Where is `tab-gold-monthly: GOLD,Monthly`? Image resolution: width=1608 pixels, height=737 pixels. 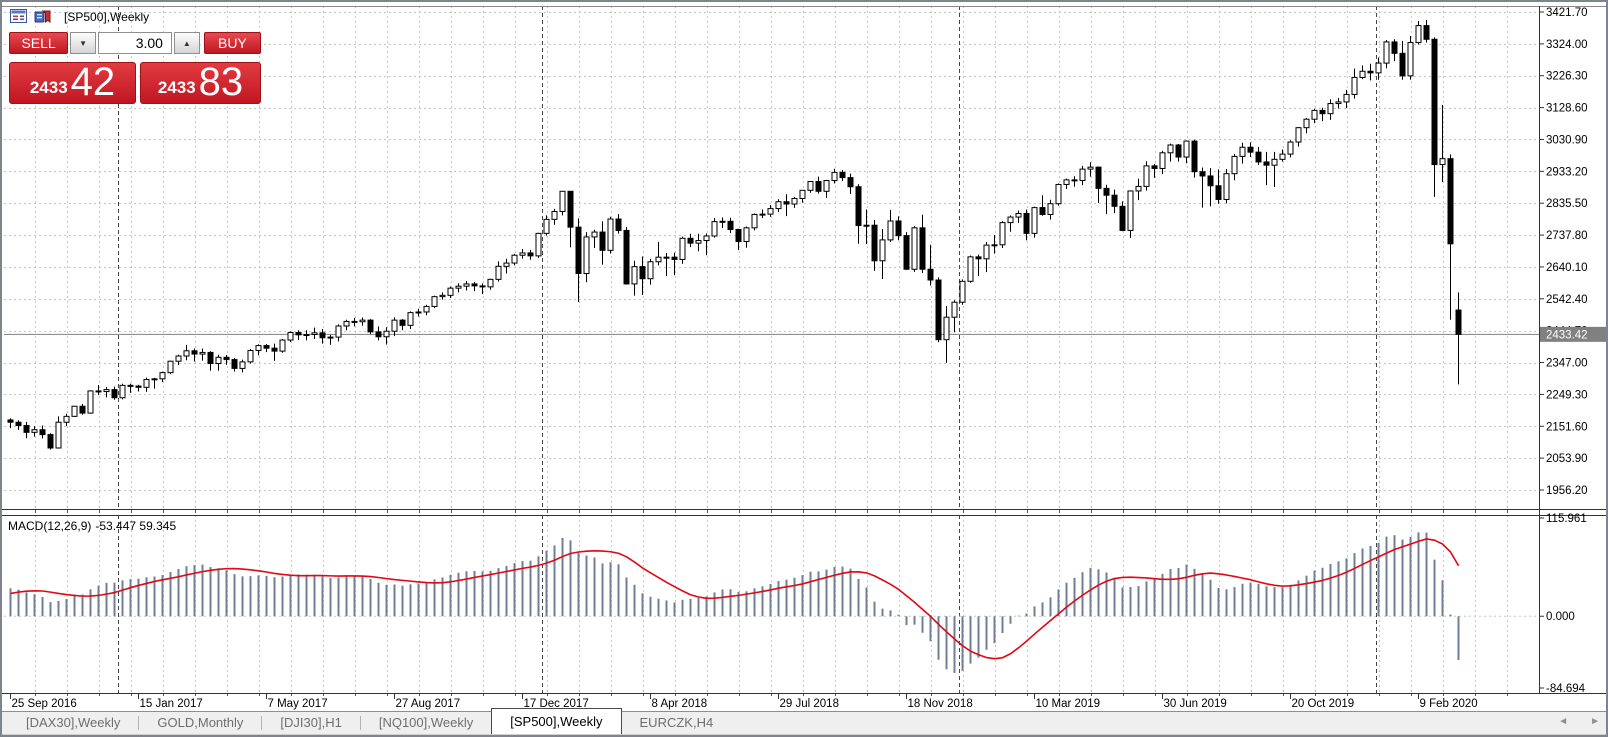 tab-gold-monthly: GOLD,Monthly is located at coordinates (200, 722).